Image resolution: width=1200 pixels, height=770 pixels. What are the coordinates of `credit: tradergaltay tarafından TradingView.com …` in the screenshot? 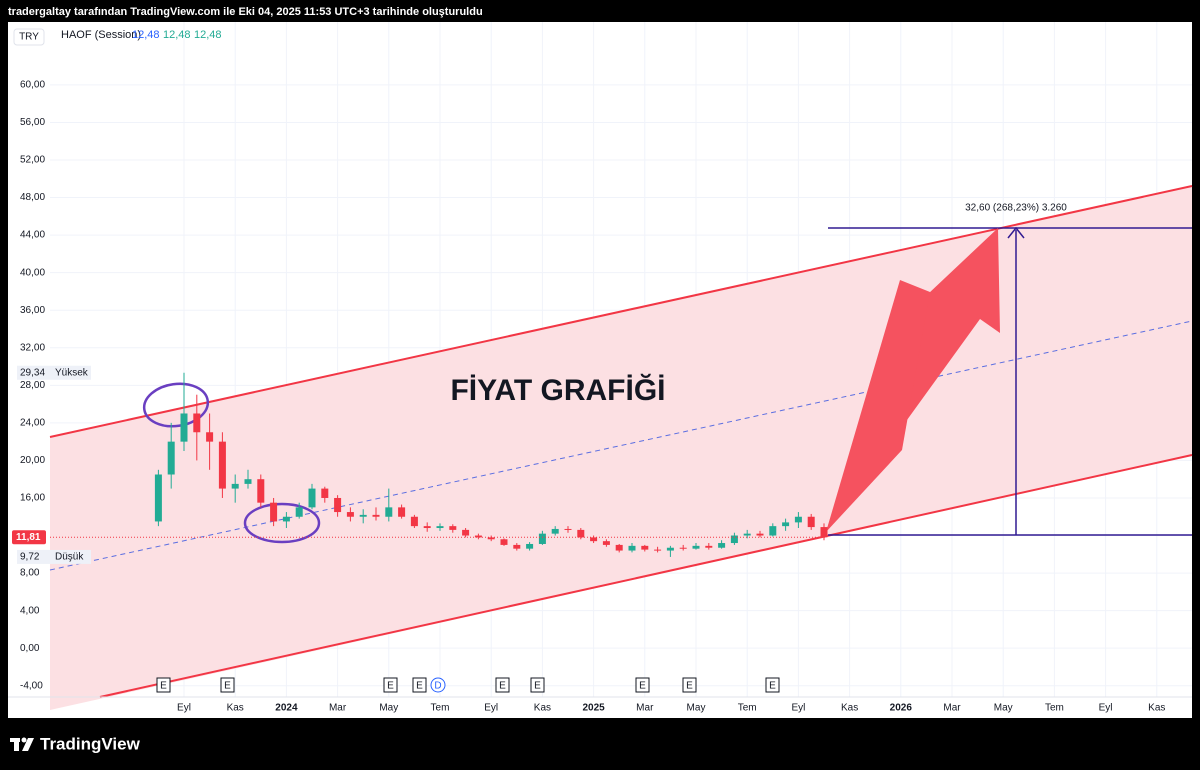 It's located at (245, 12).